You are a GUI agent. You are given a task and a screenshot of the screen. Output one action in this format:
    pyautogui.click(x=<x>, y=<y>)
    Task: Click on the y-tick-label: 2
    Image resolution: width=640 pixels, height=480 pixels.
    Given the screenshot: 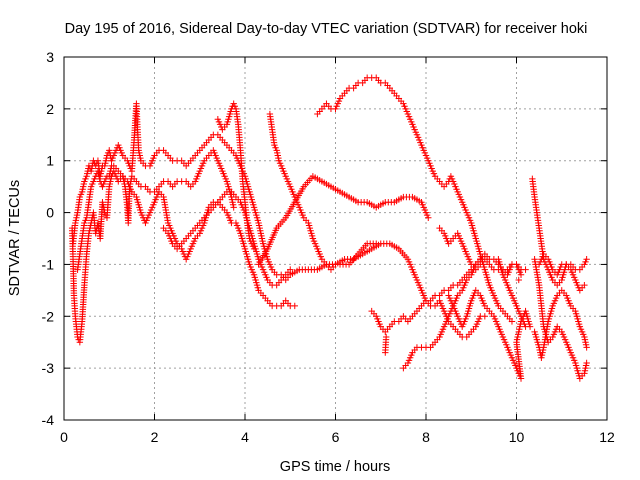 What is the action you would take?
    pyautogui.click(x=50, y=109)
    